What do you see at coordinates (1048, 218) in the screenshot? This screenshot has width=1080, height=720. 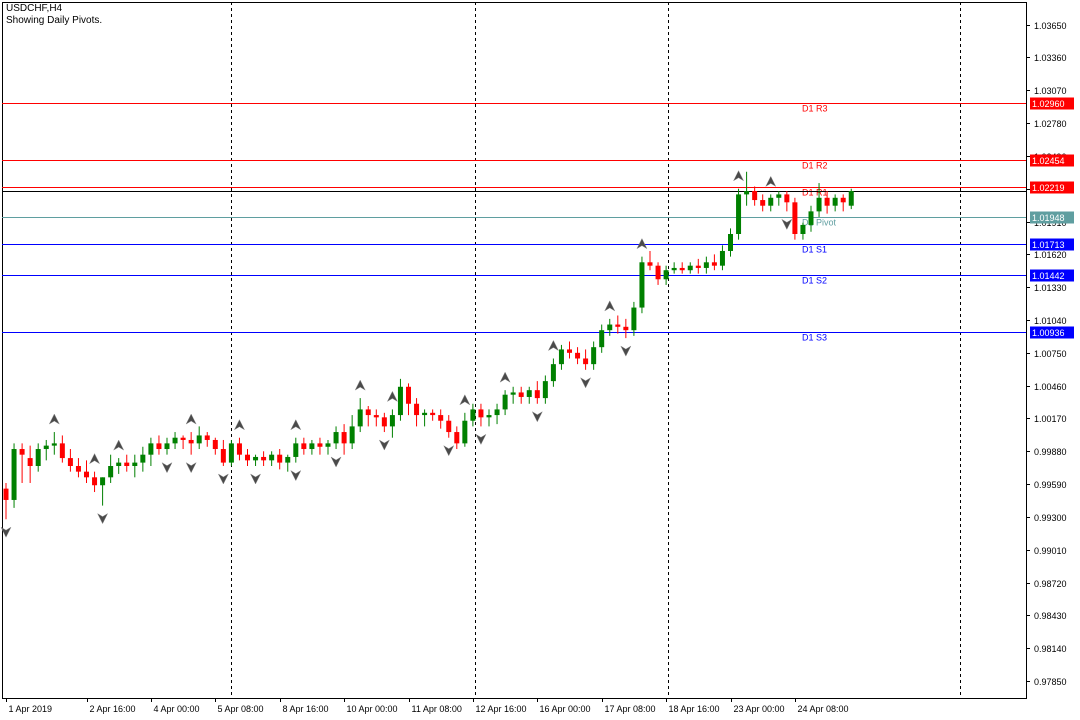 I see `pivot-price-tag-text: 1.01948` at bounding box center [1048, 218].